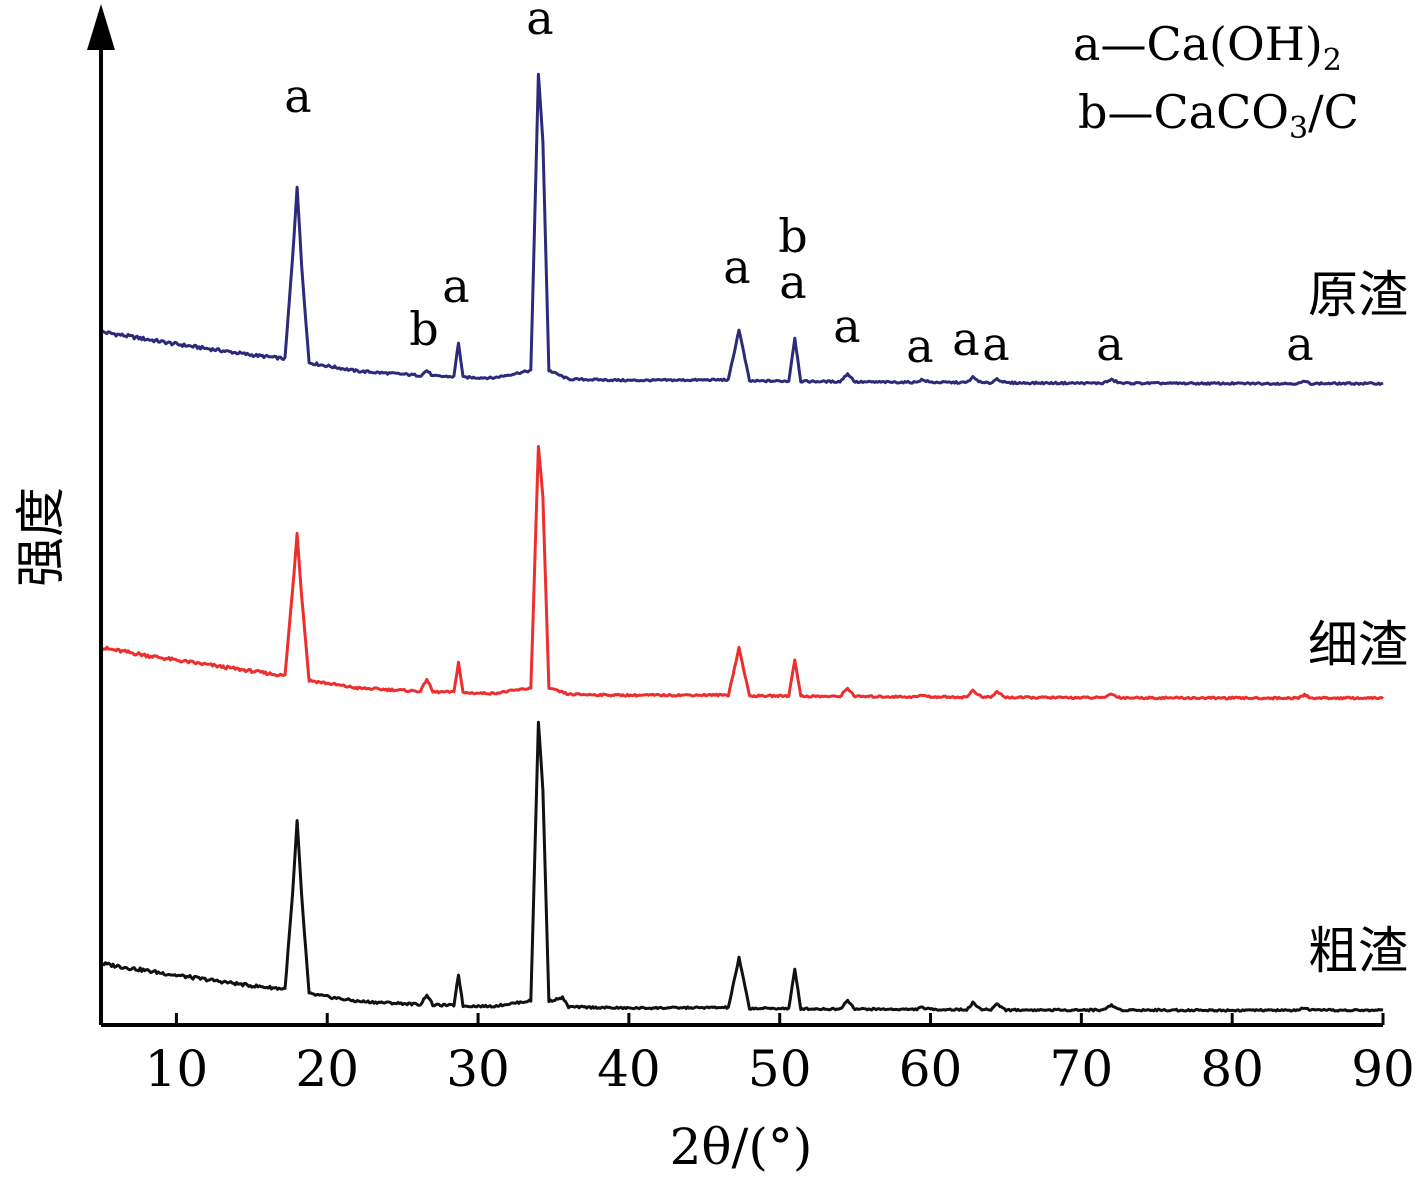 The width and height of the screenshot is (1417, 1181). Describe the element at coordinates (177, 1069) in the screenshot. I see `x-tick-label-10: 10` at that location.